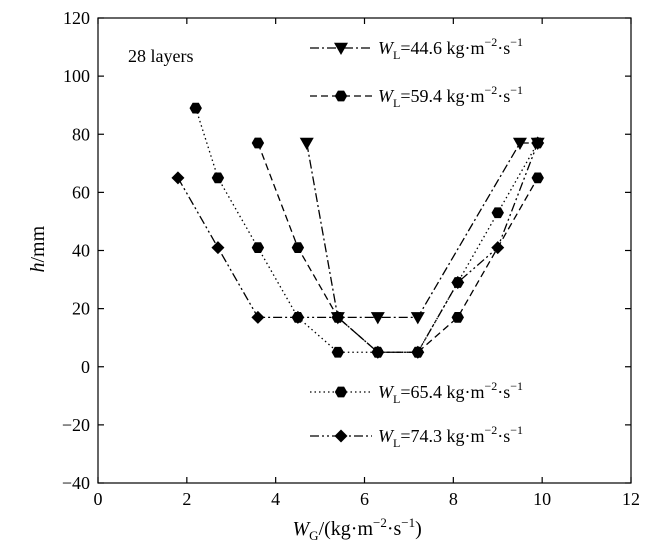 This screenshot has height=551, width=651. What do you see at coordinates (76, 483) in the screenshot?
I see `y-tick-label: −40` at bounding box center [76, 483].